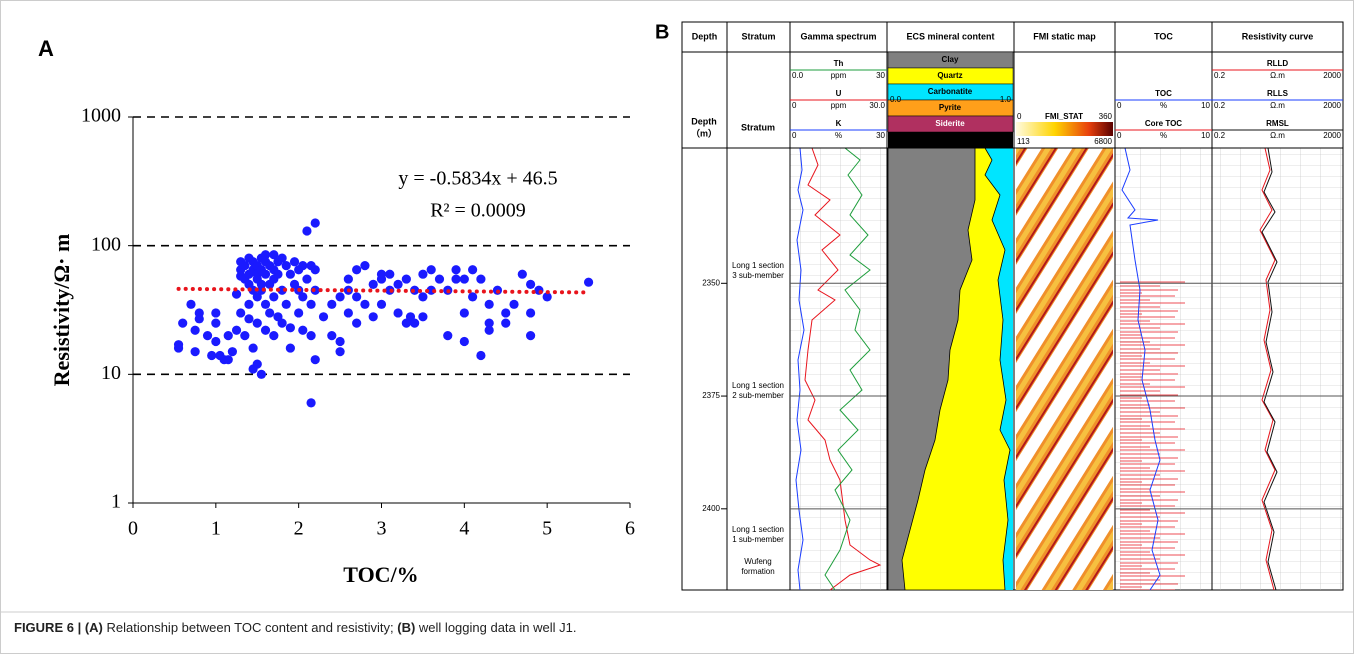 The height and width of the screenshot is (654, 1354). What do you see at coordinates (839, 63) in the screenshot?
I see `curve-name: Th` at bounding box center [839, 63].